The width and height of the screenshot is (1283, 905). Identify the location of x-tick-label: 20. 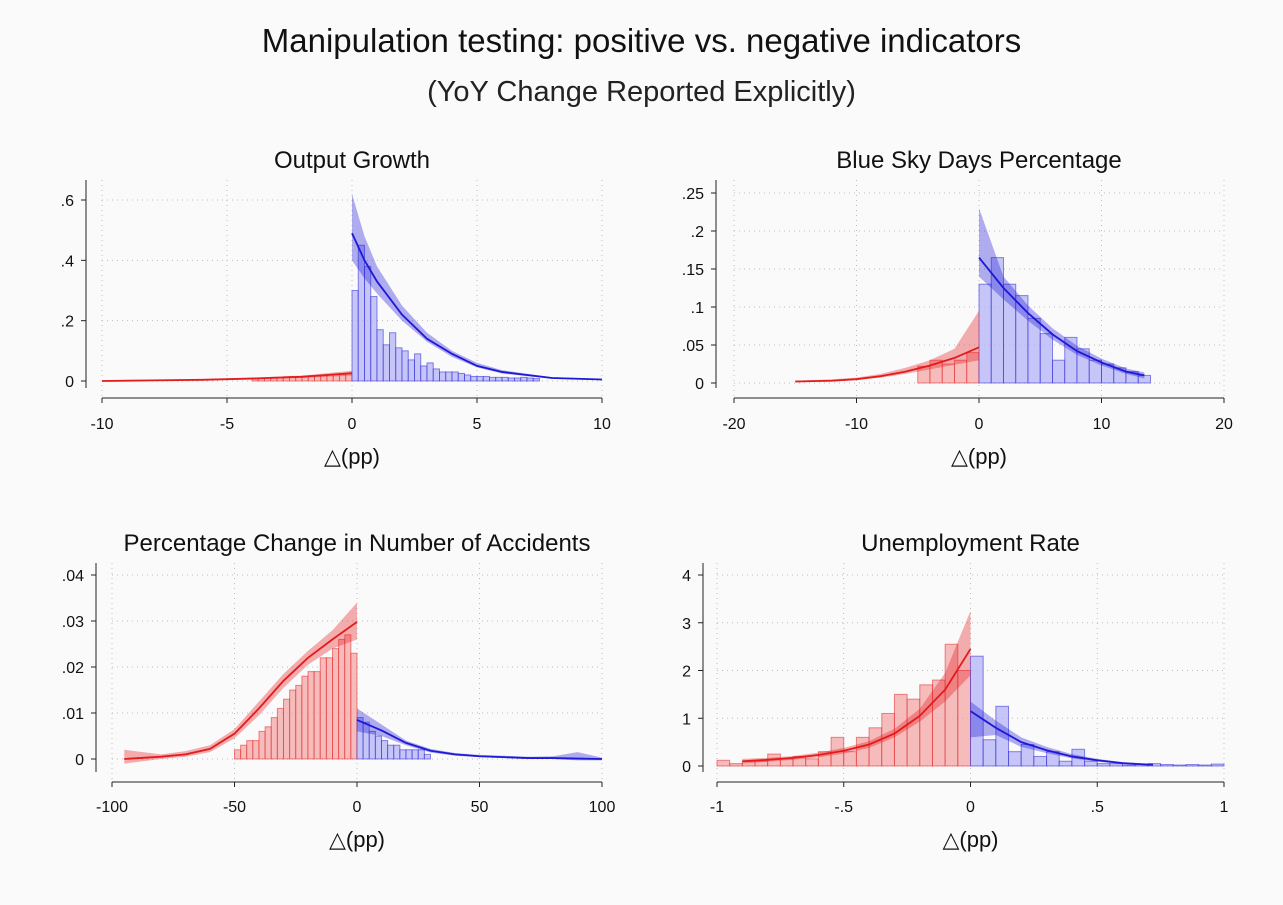
(1224, 424).